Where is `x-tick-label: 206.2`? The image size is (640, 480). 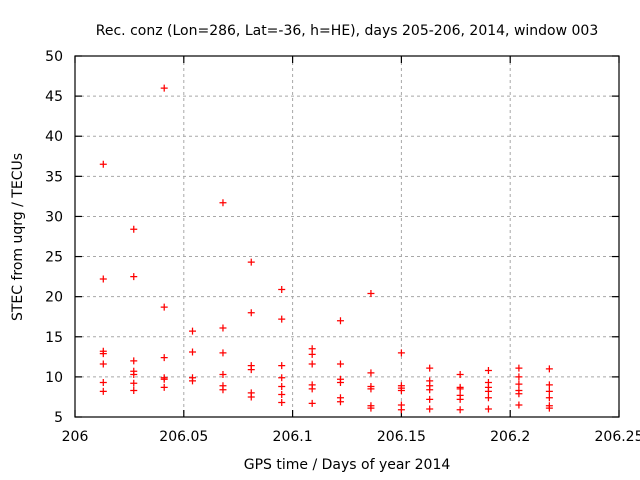 x-tick-label: 206.2 is located at coordinates (510, 437).